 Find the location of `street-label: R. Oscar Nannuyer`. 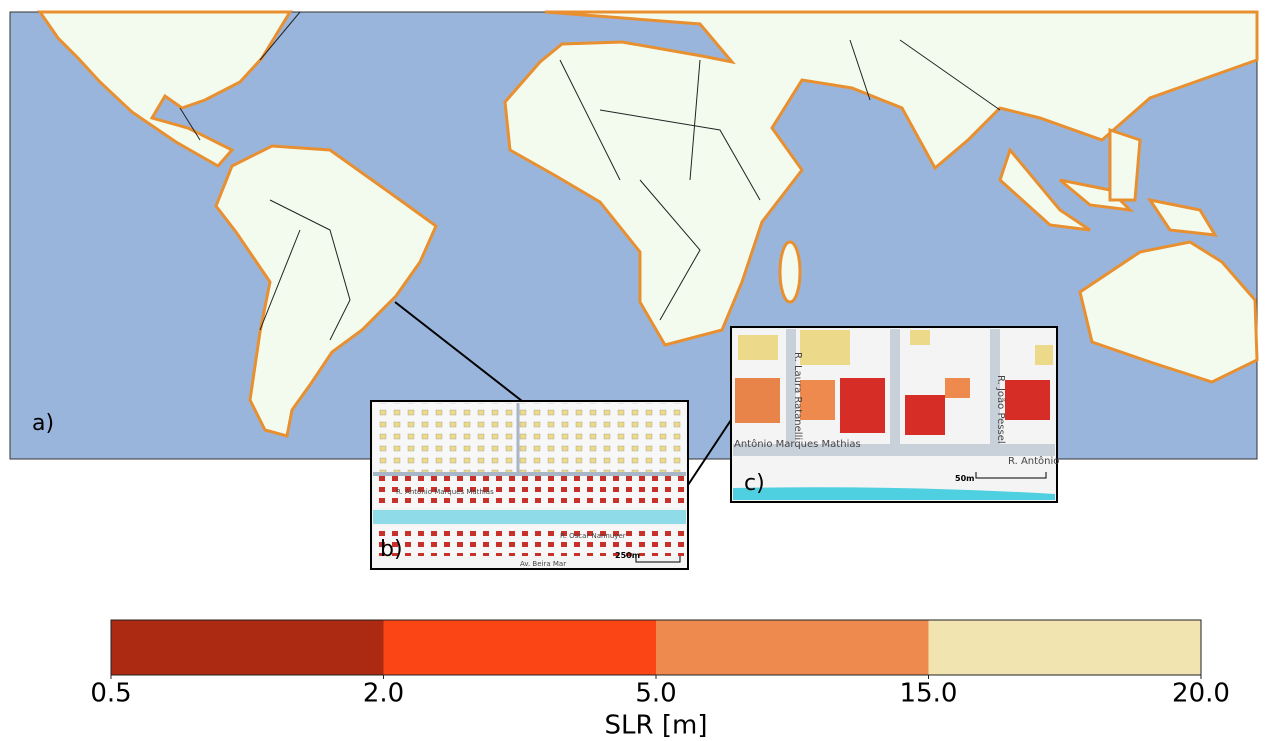

street-label: R. Oscar Nannuyer is located at coordinates (593, 536).